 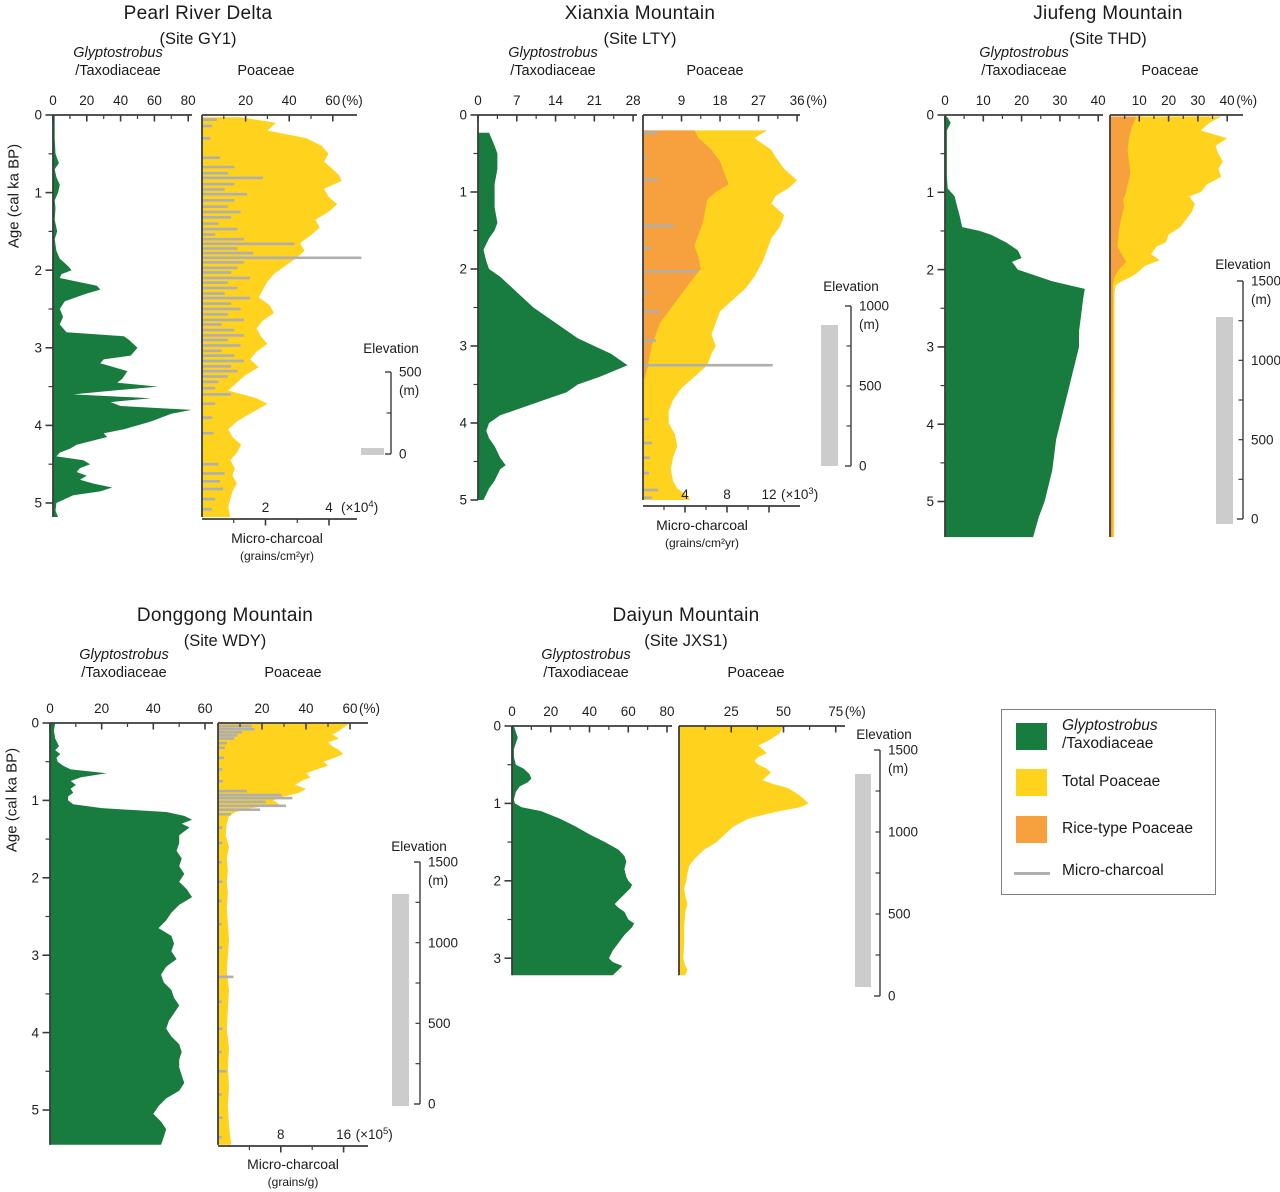 What do you see at coordinates (121, 934) in the screenshot?
I see `panel-wdy-glyptostrobus-silhouette` at bounding box center [121, 934].